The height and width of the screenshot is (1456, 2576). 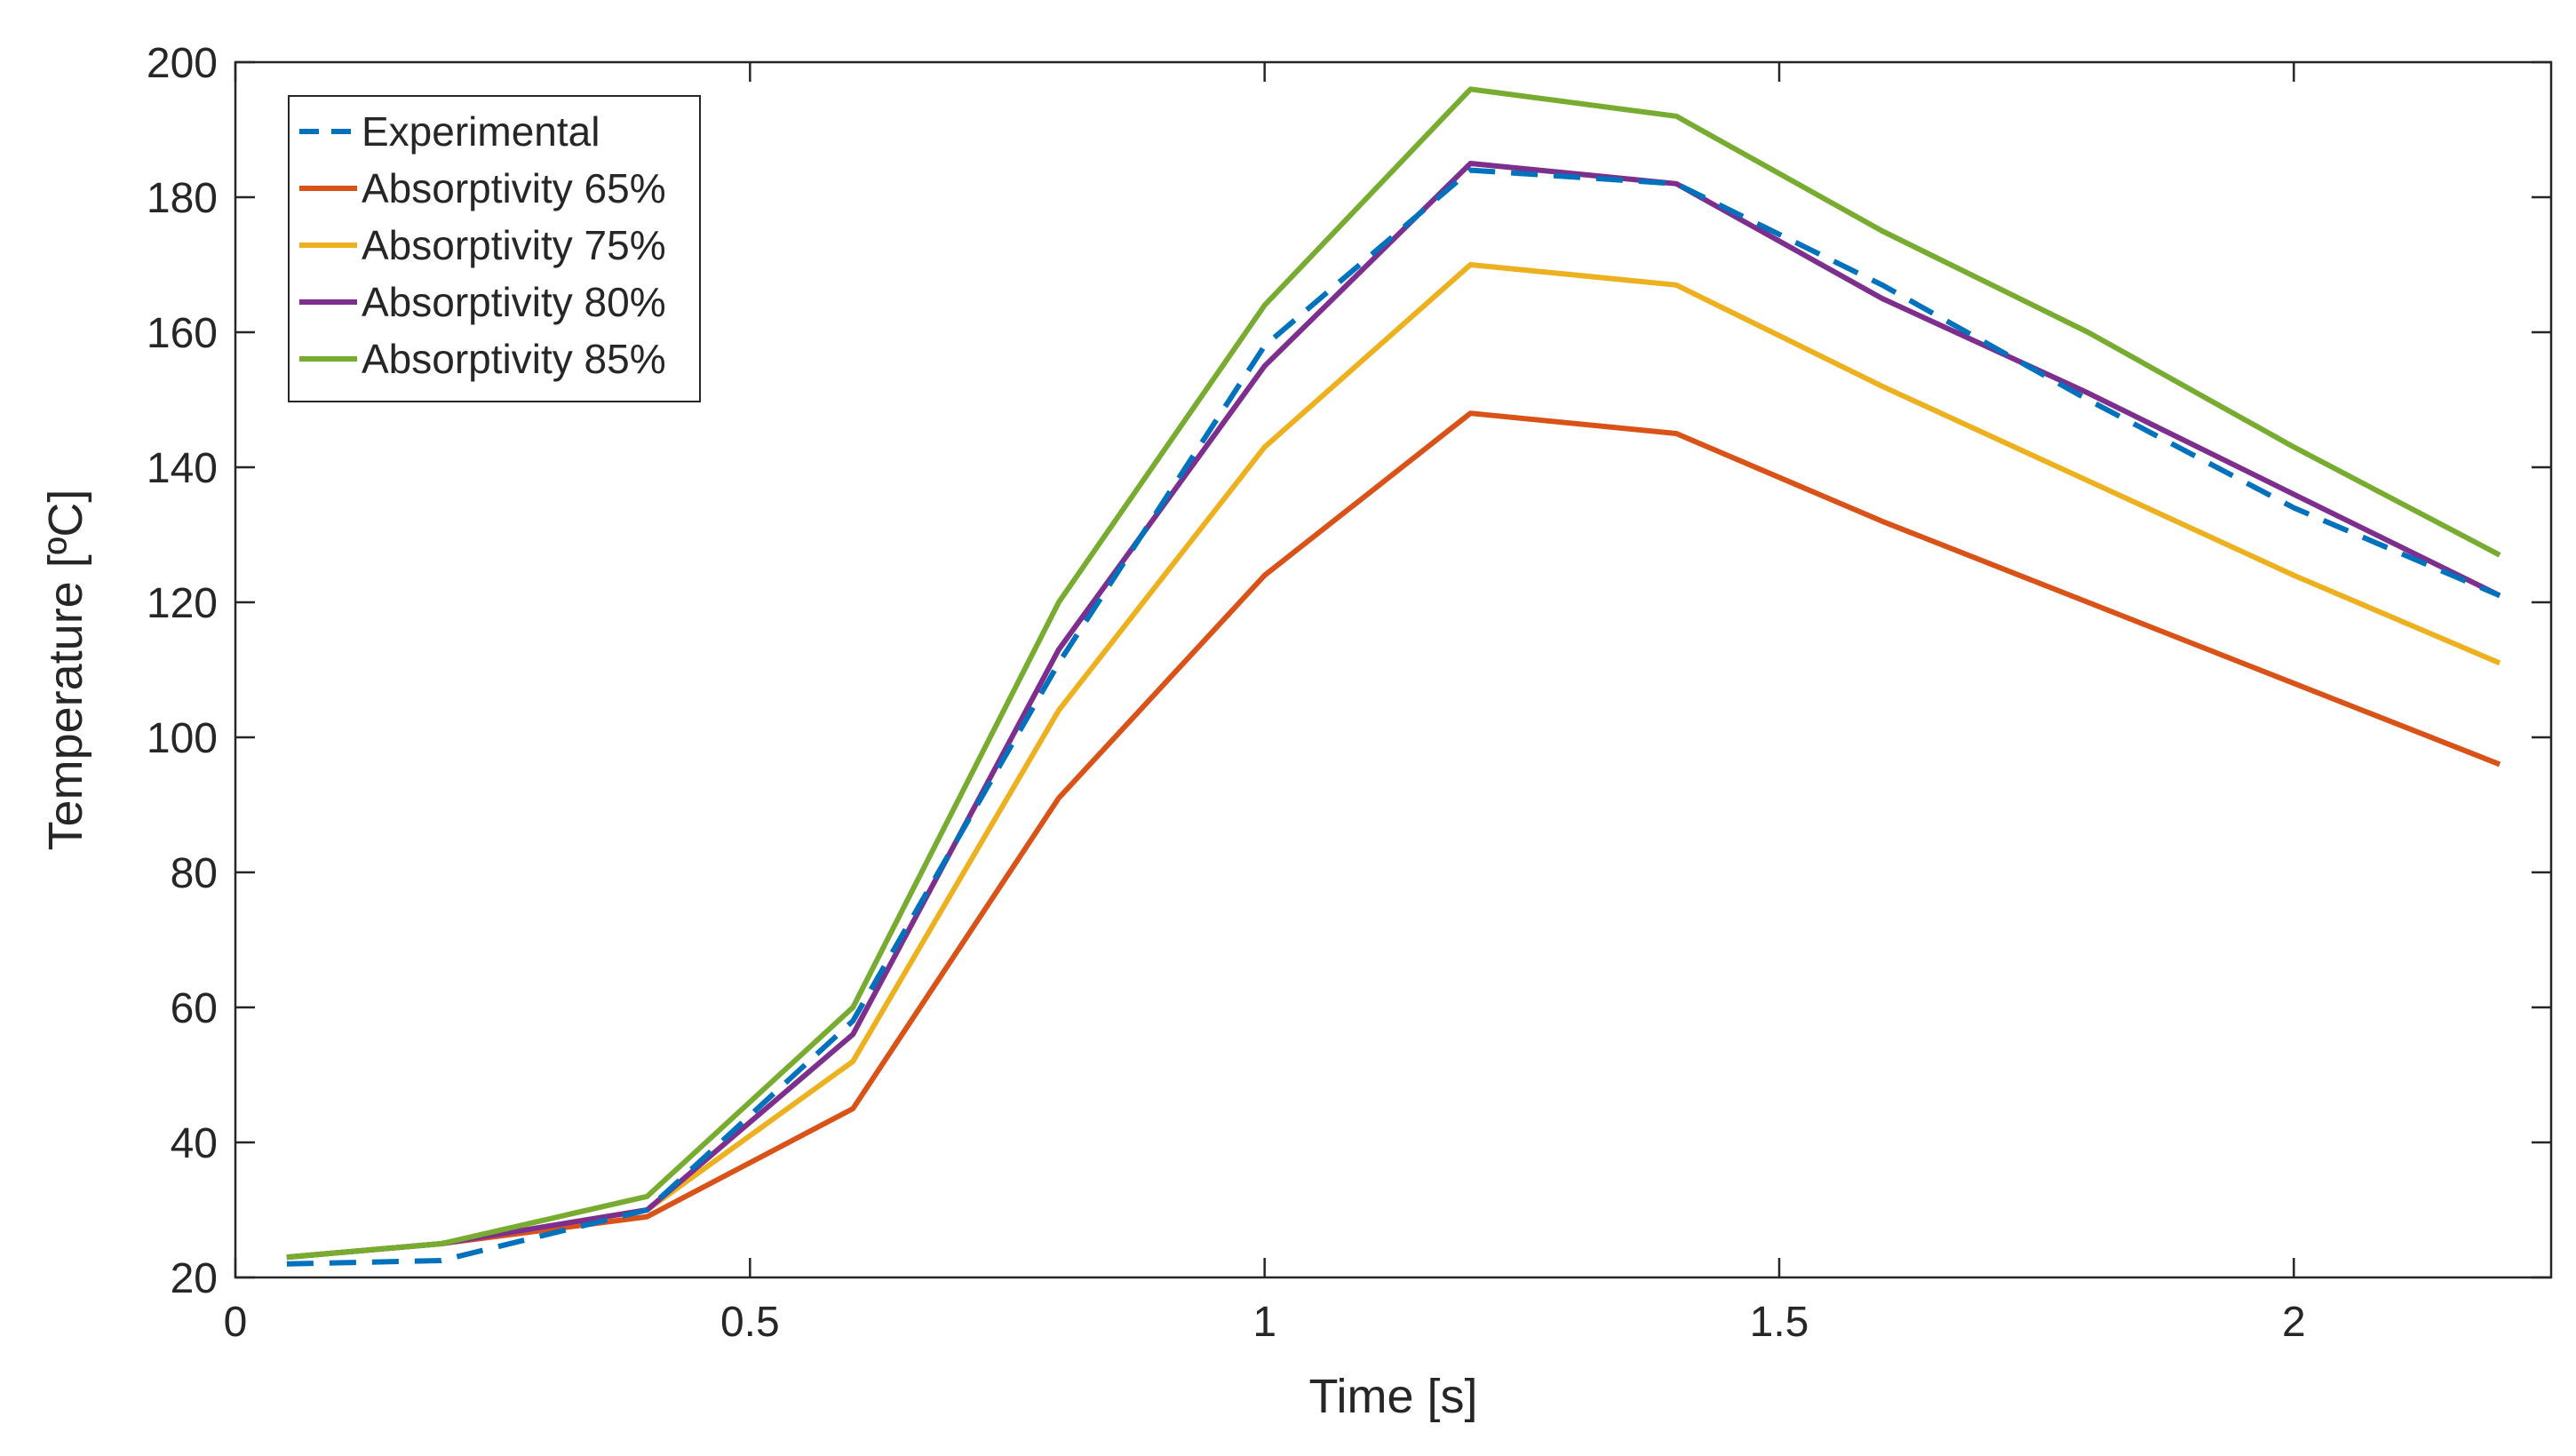 What do you see at coordinates (182, 64) in the screenshot?
I see `y-tick-label: 200` at bounding box center [182, 64].